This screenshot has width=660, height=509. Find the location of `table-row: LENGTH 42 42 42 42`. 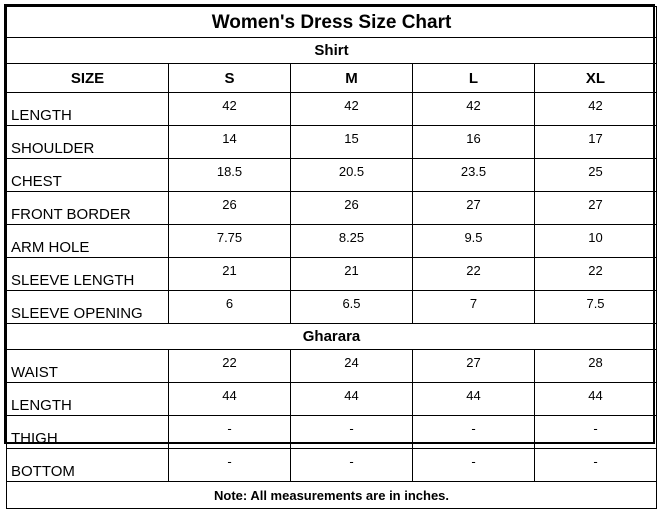

table-row: LENGTH 42 42 42 42 is located at coordinates (332, 109).